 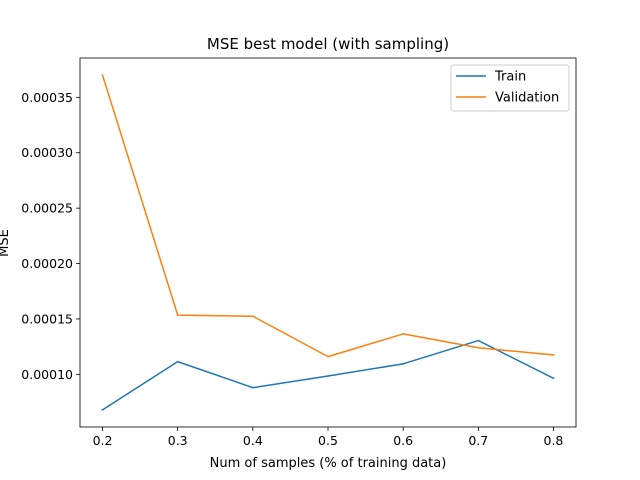 What do you see at coordinates (527, 98) in the screenshot?
I see `legend-label-validation: Validation` at bounding box center [527, 98].